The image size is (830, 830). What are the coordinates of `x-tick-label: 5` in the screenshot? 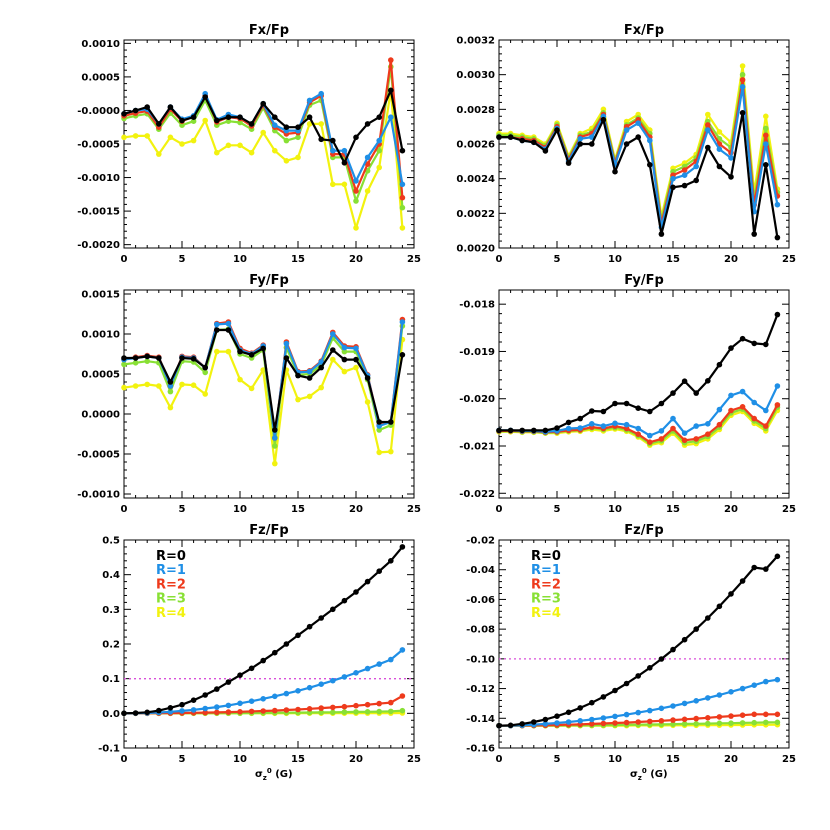 It's located at (182, 759).